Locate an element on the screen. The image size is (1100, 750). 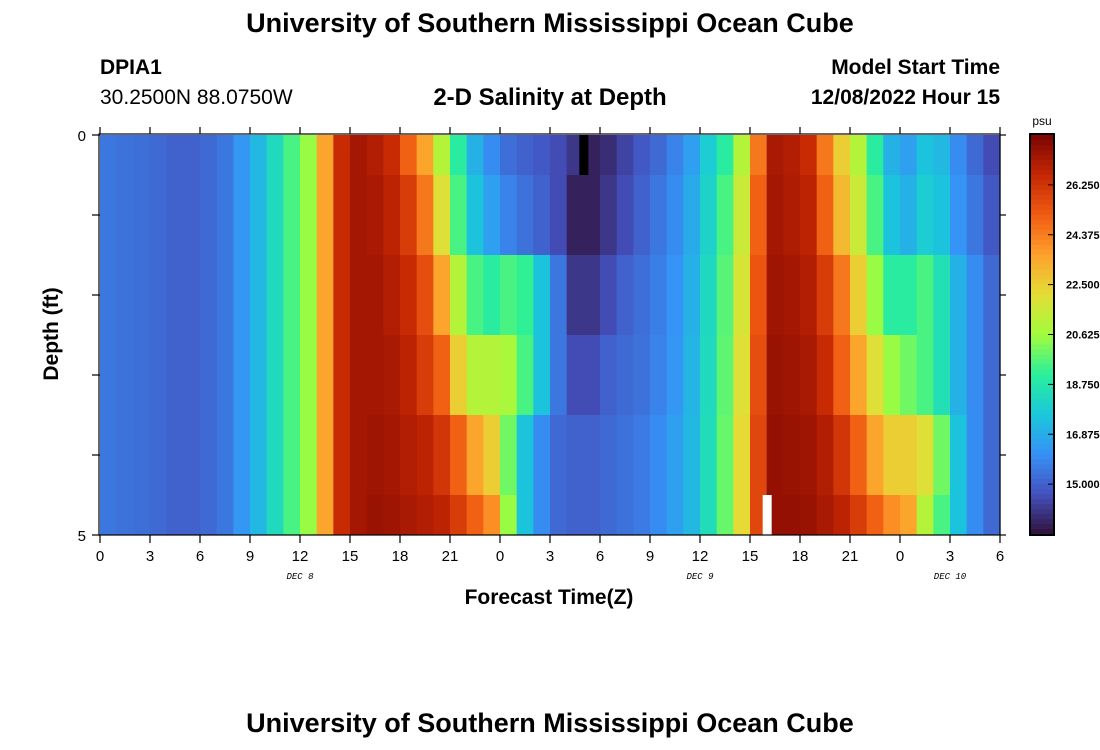
x-tick-label: 15 is located at coordinates (350, 556).